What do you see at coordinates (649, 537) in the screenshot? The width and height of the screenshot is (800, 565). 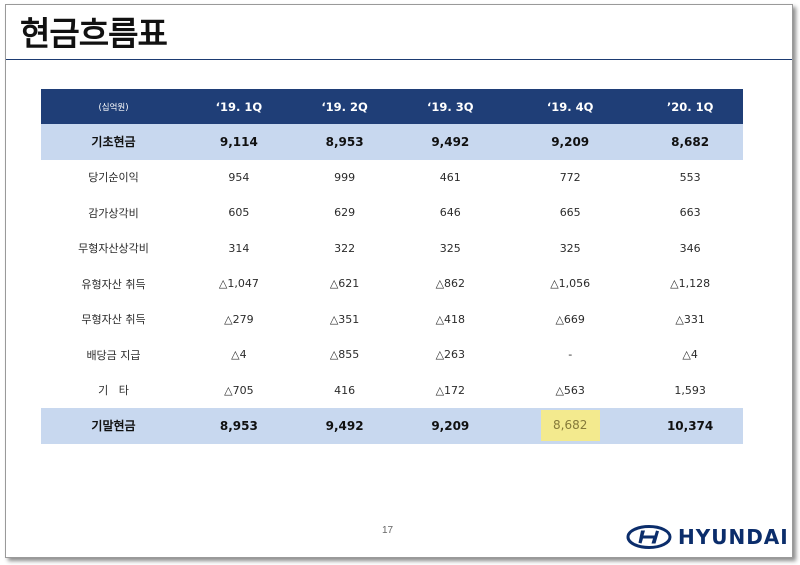 I see `hyundai-emblem-icon` at bounding box center [649, 537].